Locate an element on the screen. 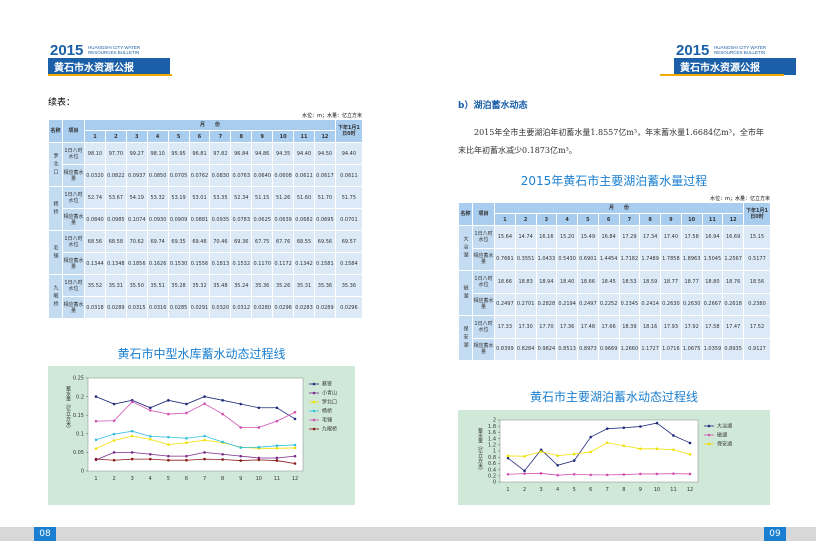 This screenshot has height=553, width=816. value-cell: 67.75 is located at coordinates (262, 241).